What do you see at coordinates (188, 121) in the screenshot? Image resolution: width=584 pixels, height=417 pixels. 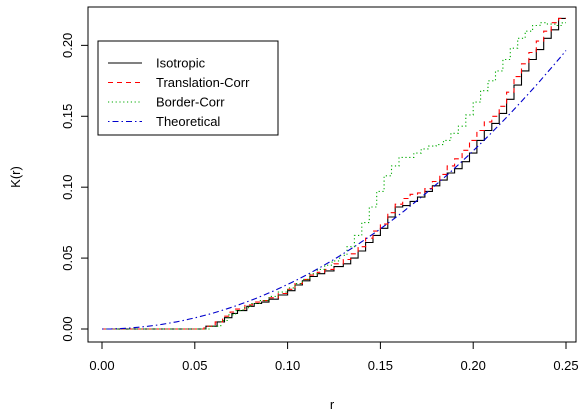 I see `legend-label: Theoretical` at bounding box center [188, 121].